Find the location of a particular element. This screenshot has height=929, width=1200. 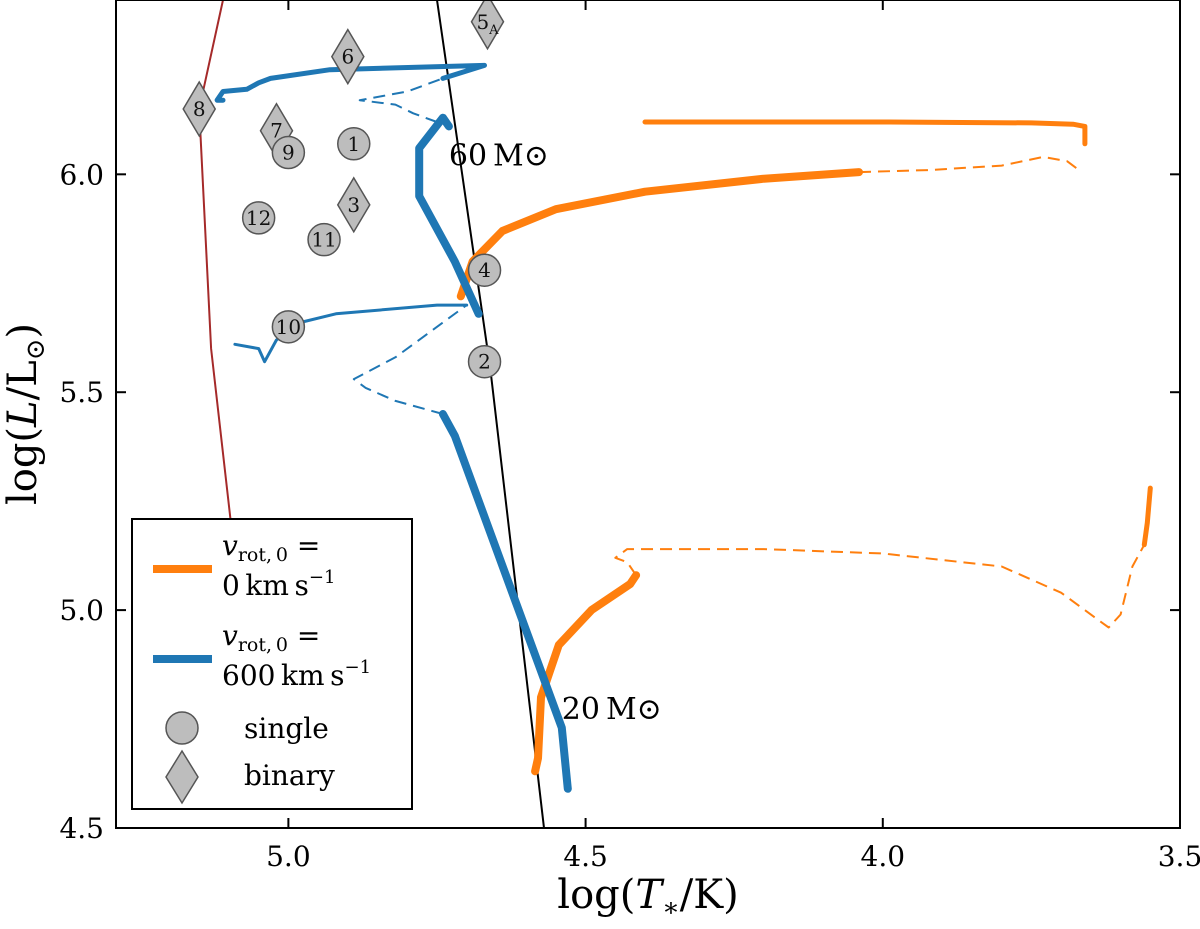

star-marker-circle: 12 is located at coordinates (258, 218).